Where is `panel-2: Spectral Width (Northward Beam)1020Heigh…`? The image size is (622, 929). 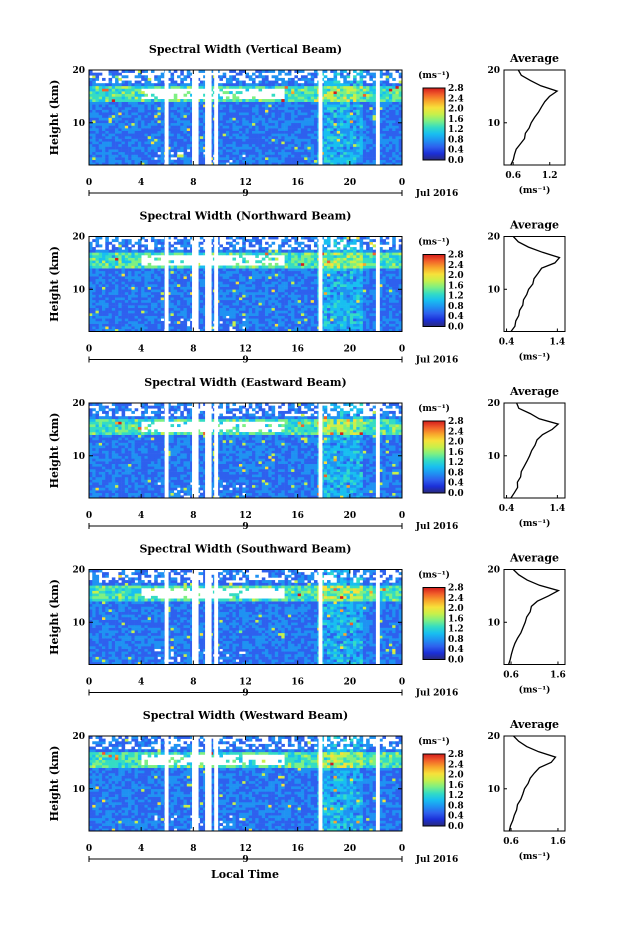 panel-2: Spectral Width (Northward Beam)1020Heigh… is located at coordinates (307, 288).